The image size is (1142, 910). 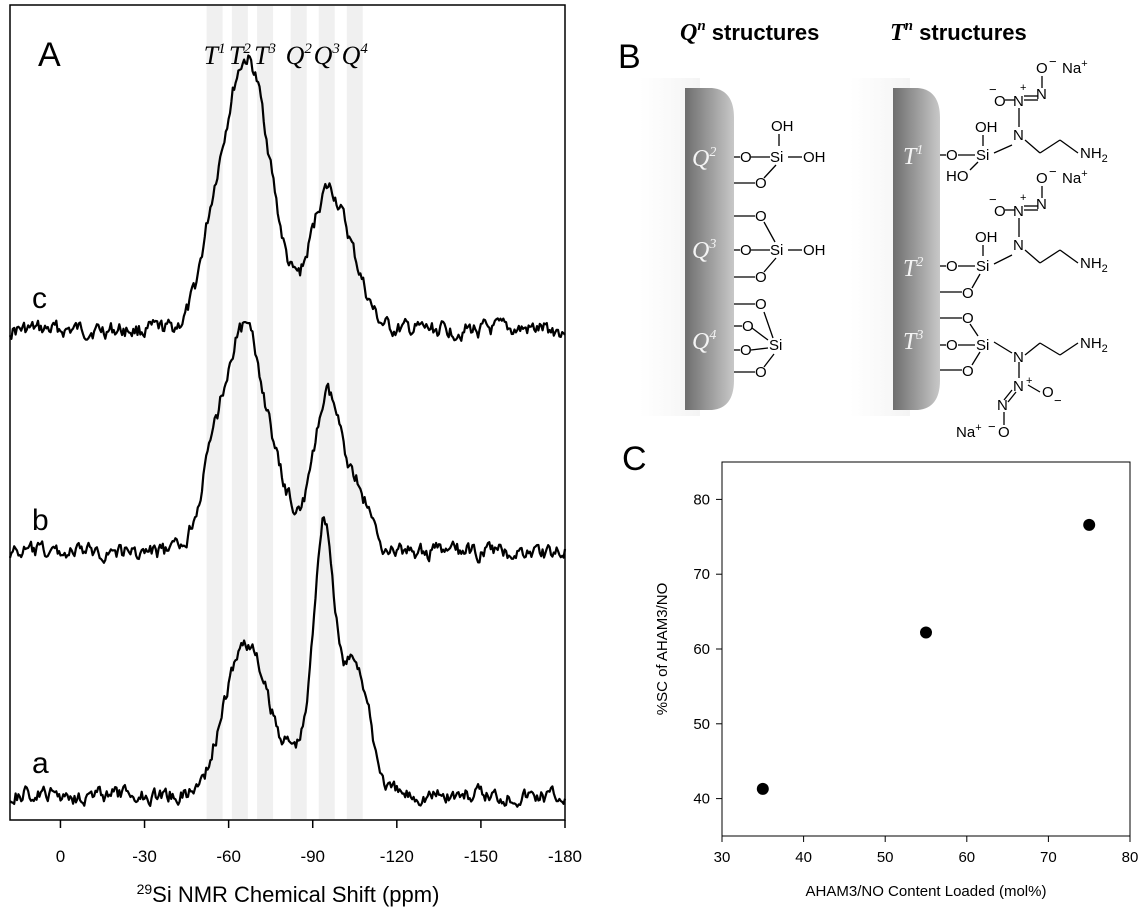 What do you see at coordinates (700, 251) in the screenshot?
I see `q-letter: Q` at bounding box center [700, 251].